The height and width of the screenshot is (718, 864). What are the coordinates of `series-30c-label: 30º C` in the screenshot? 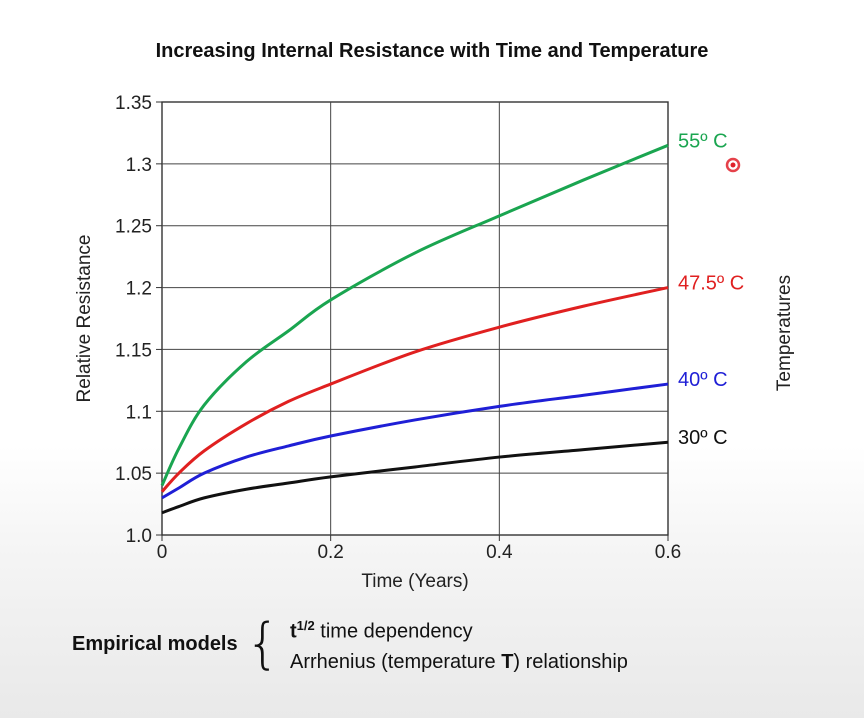 It's located at (703, 438).